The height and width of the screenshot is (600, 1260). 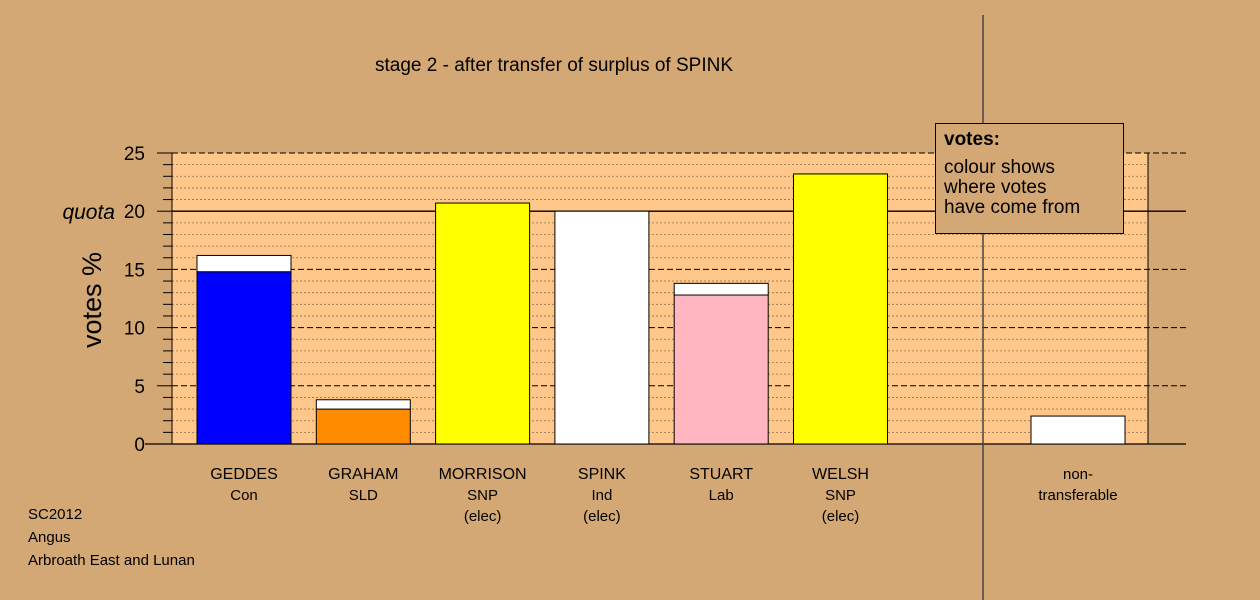 What do you see at coordinates (1077, 495) in the screenshot?
I see `non-transferable-label: transferable` at bounding box center [1077, 495].